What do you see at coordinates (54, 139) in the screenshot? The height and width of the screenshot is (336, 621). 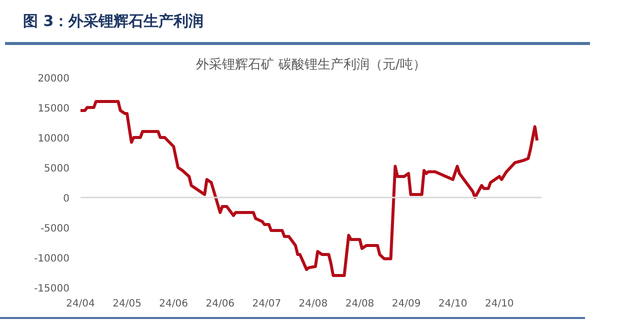 I see `y-tick-label: 10000` at bounding box center [54, 139].